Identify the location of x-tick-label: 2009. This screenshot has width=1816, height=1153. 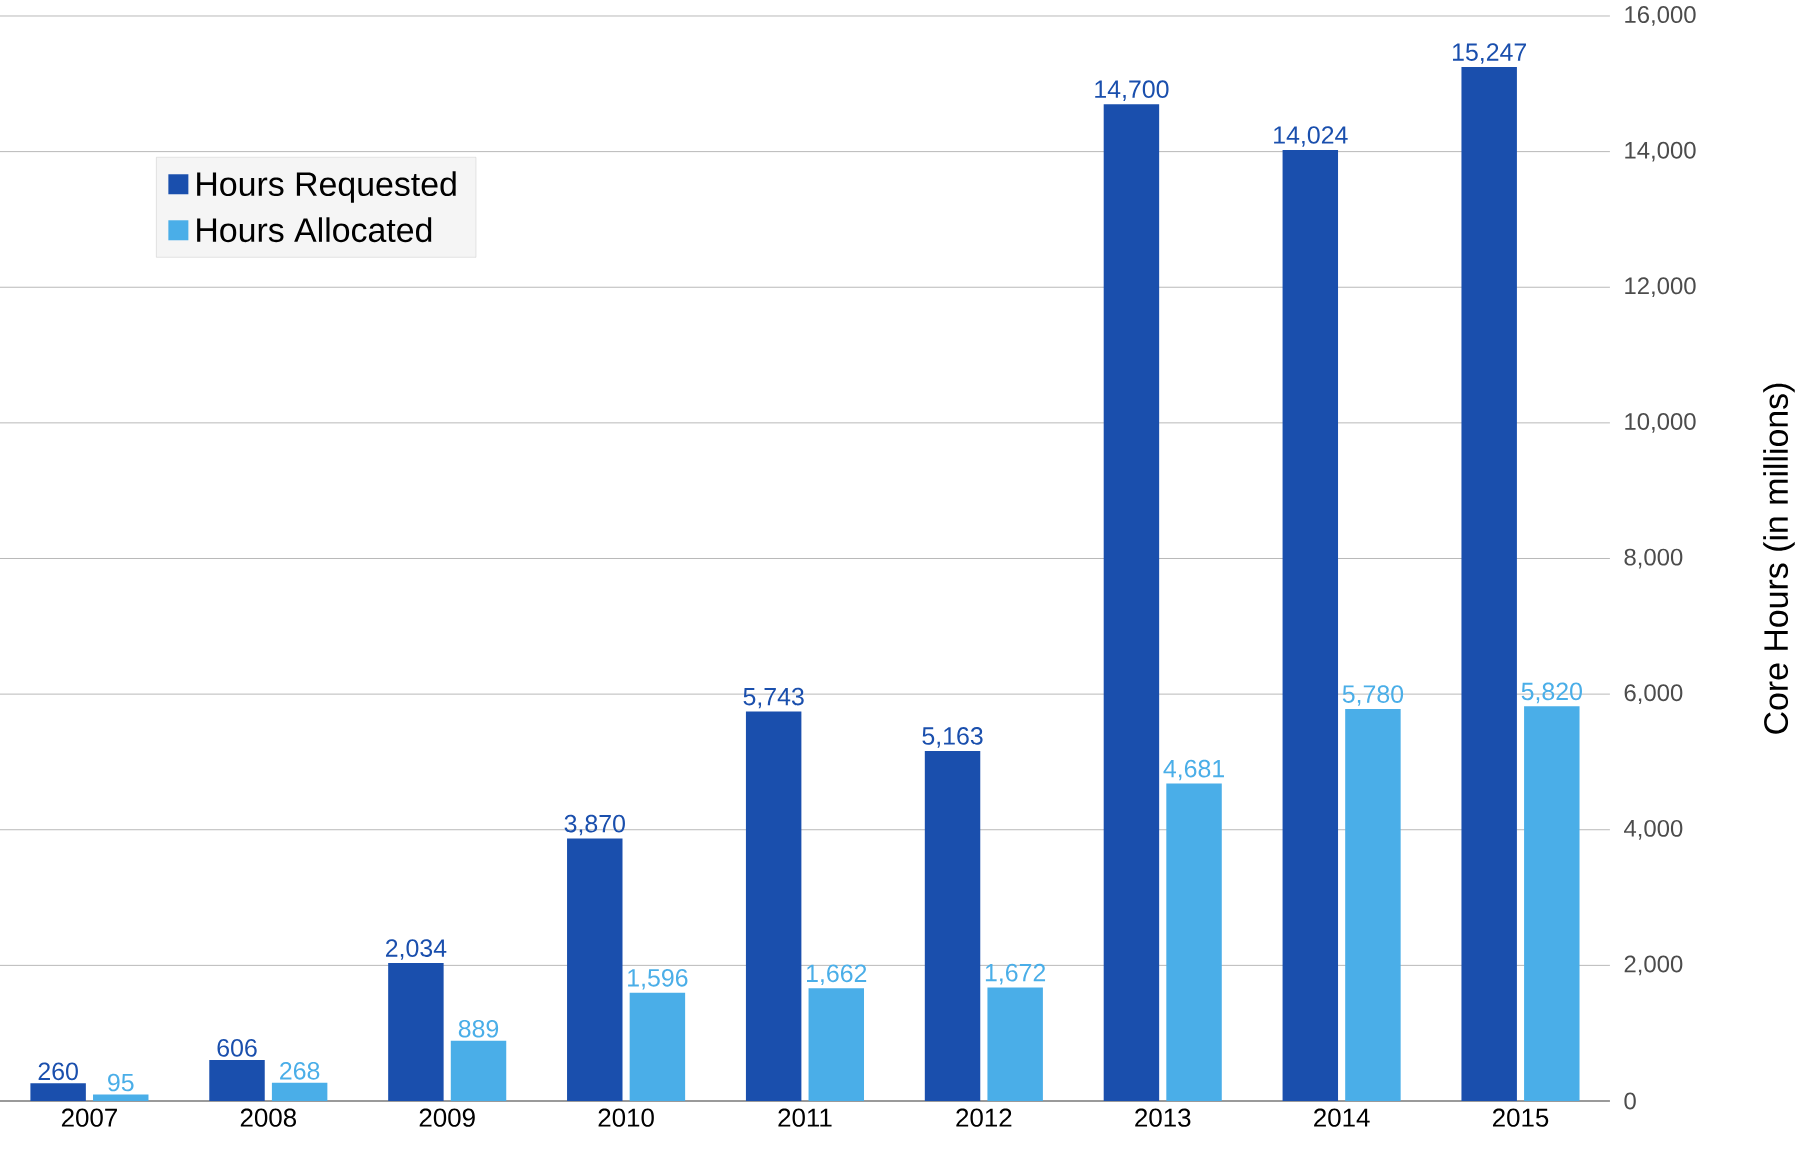
(447, 1117).